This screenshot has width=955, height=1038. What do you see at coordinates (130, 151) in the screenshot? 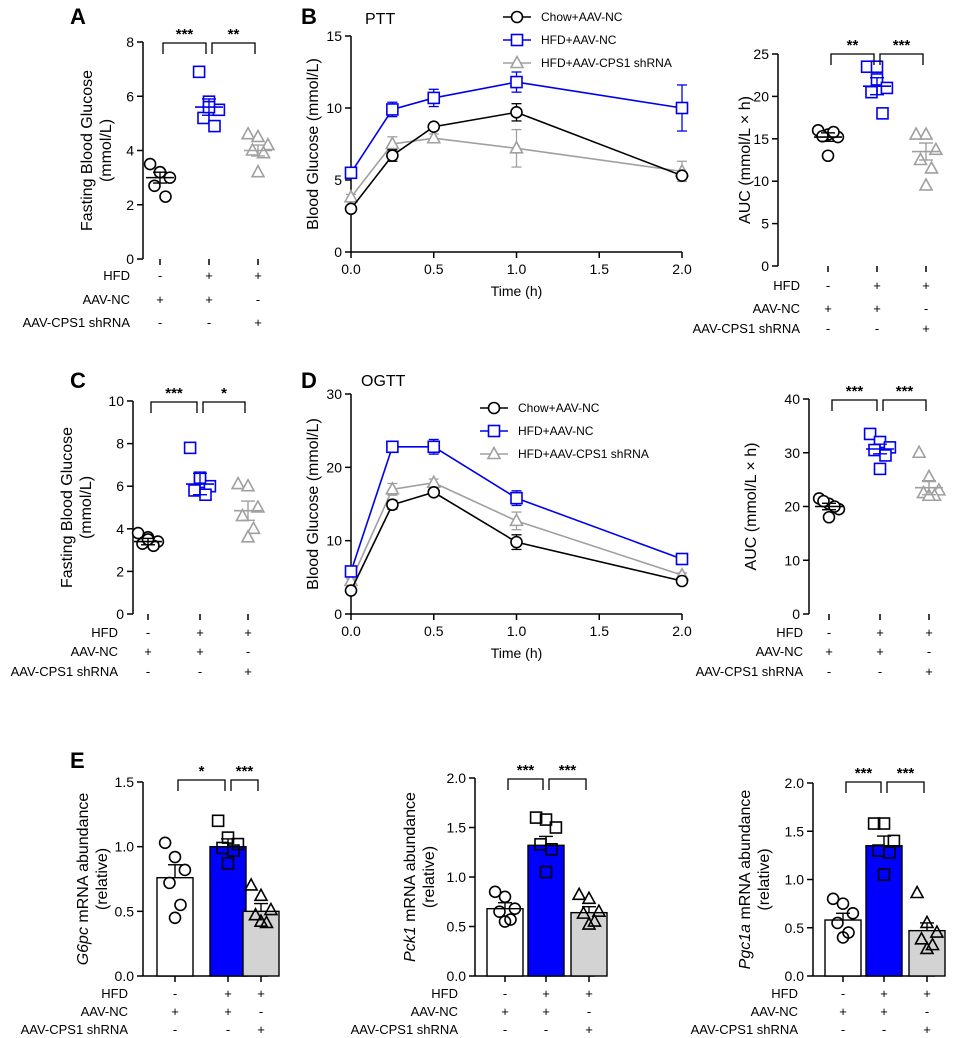
I see `panel-a-y-tick-label: 4` at bounding box center [130, 151].